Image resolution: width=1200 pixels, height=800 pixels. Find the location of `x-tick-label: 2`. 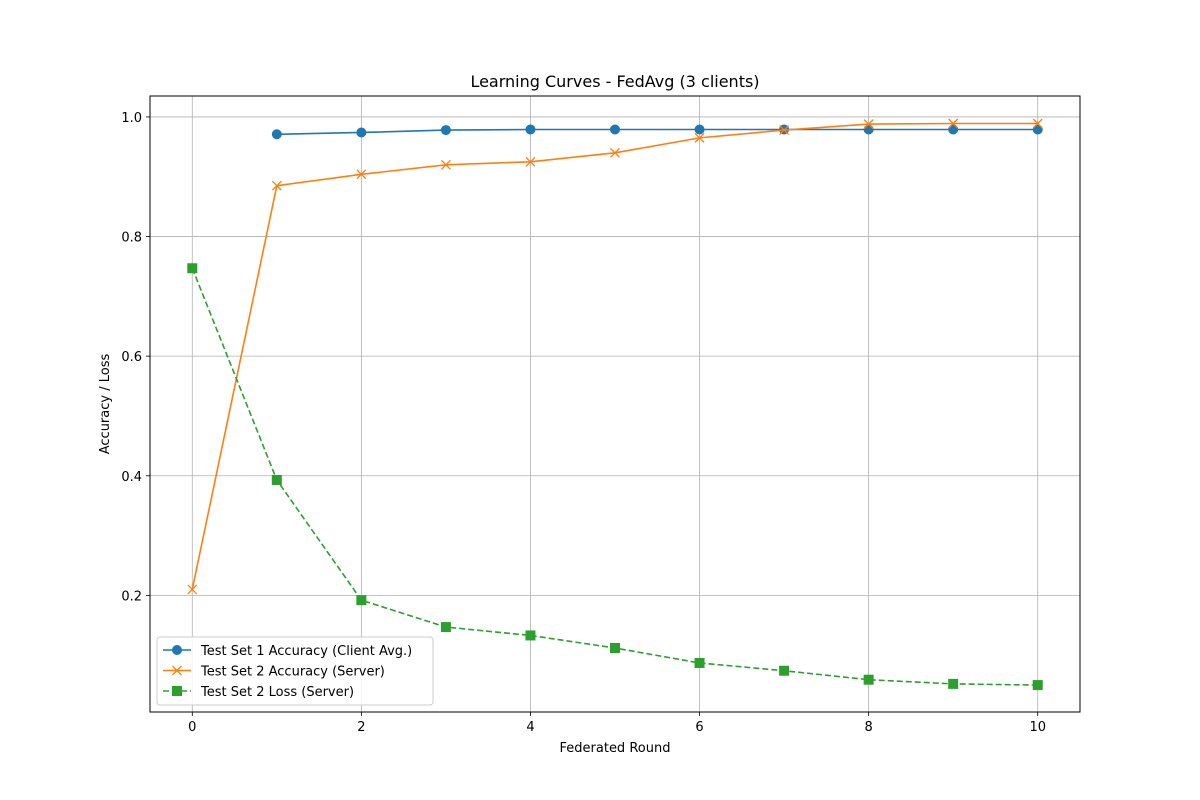

x-tick-label: 2 is located at coordinates (361, 727).